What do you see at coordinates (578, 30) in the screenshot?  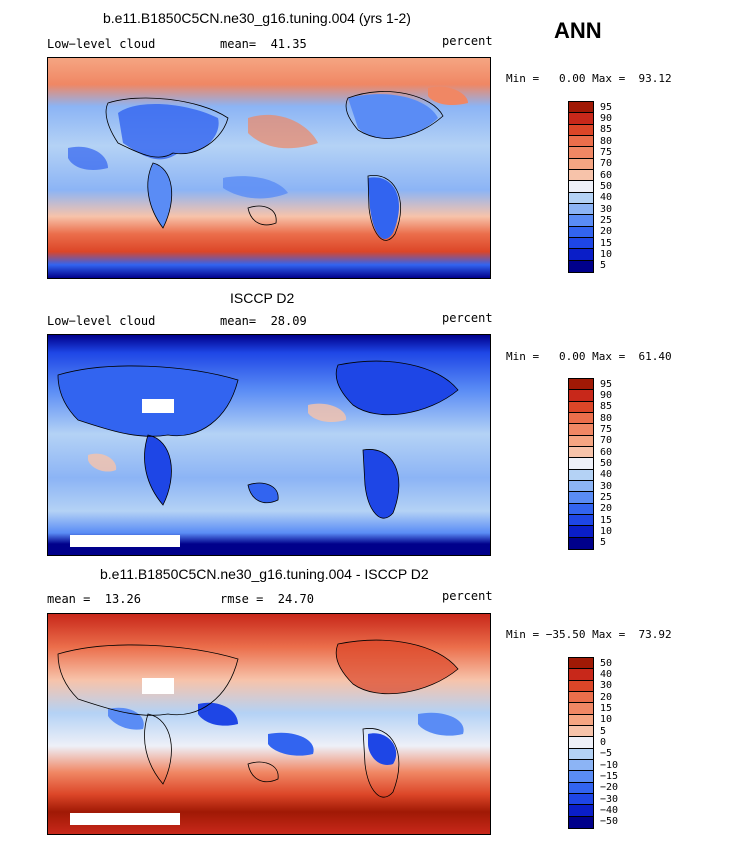 I see `season-label: ANN` at bounding box center [578, 30].